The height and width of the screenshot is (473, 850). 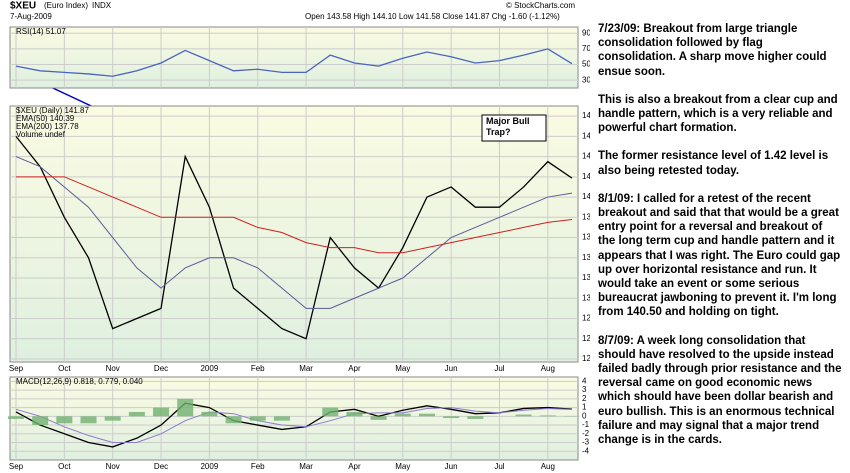 What do you see at coordinates (586, 318) in the screenshot?
I see `y-tick-label: 128` at bounding box center [586, 318].